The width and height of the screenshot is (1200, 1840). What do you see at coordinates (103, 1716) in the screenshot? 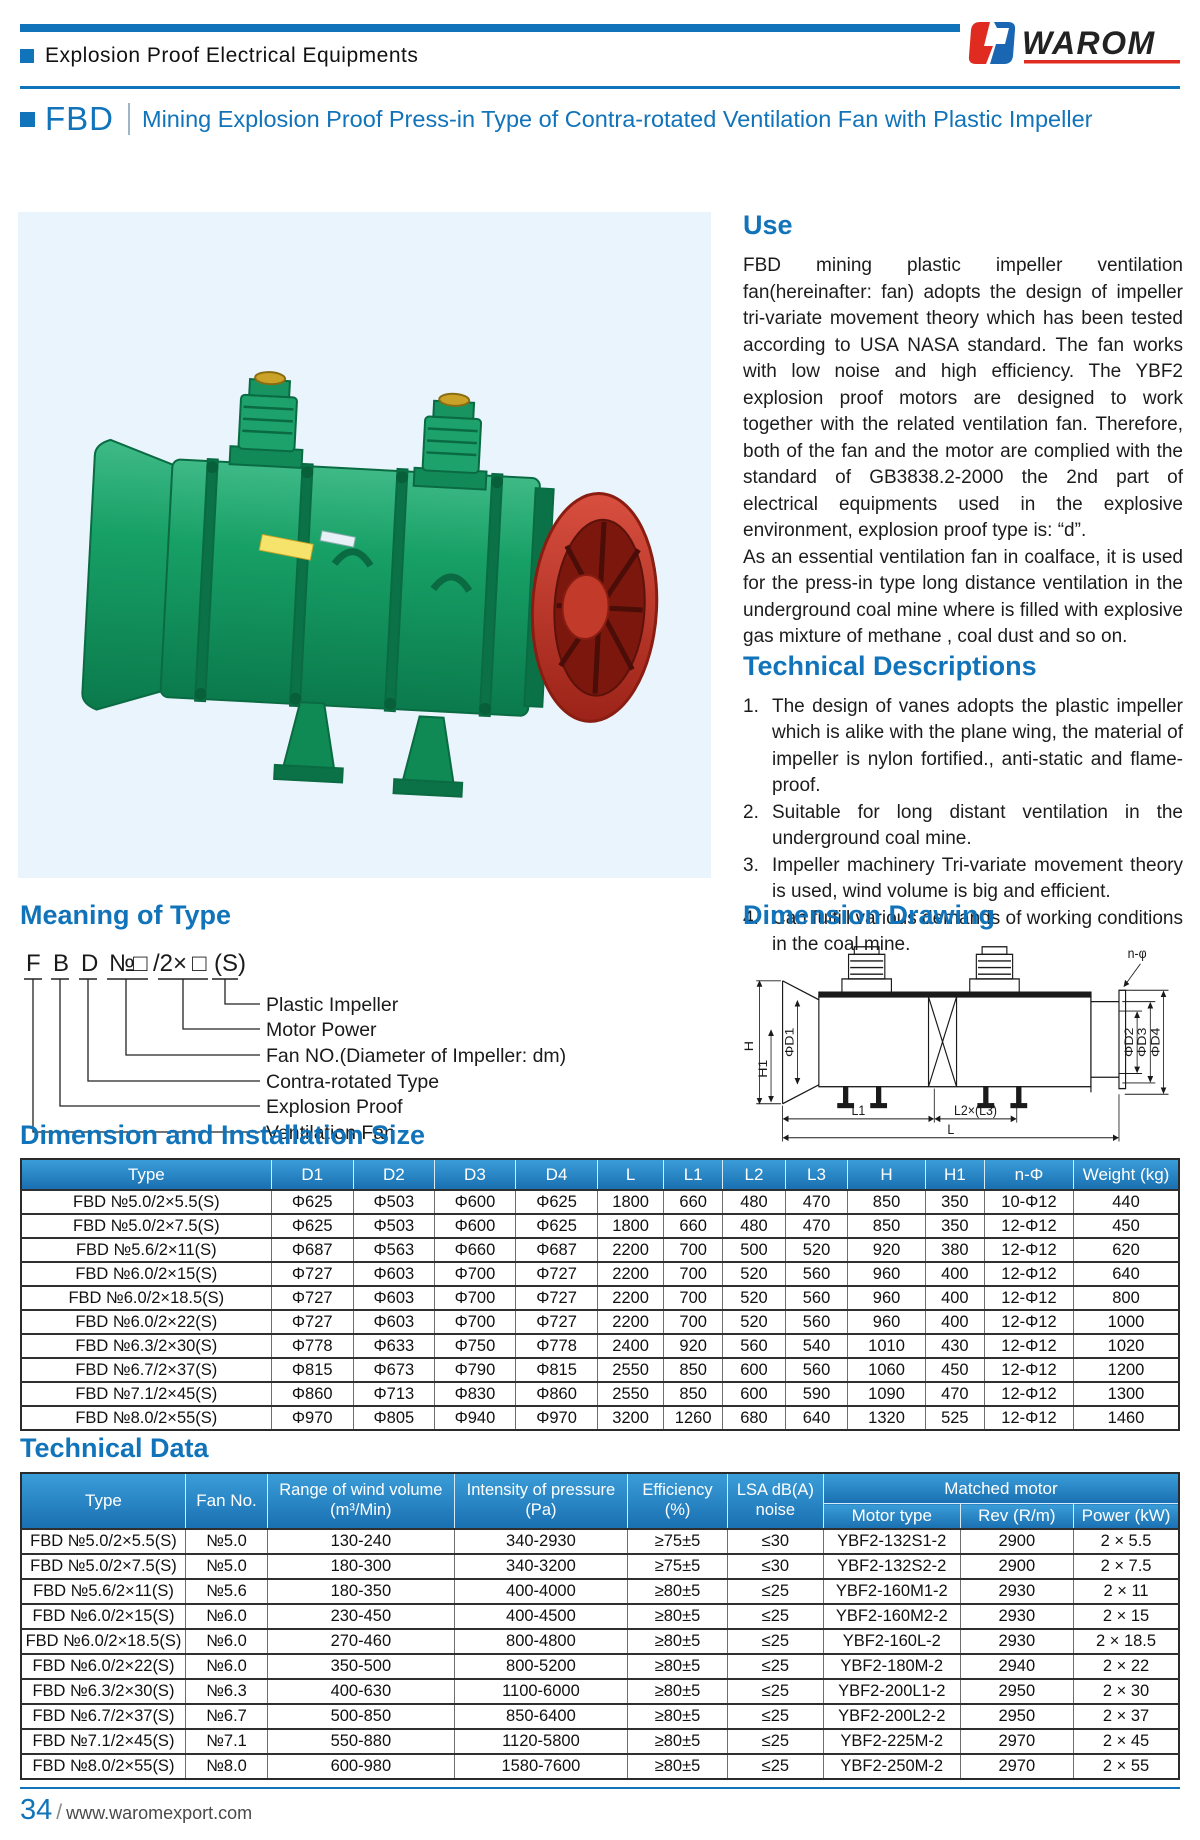
I see `table-cell: FBD №6.7/2×37(S)` at bounding box center [103, 1716].